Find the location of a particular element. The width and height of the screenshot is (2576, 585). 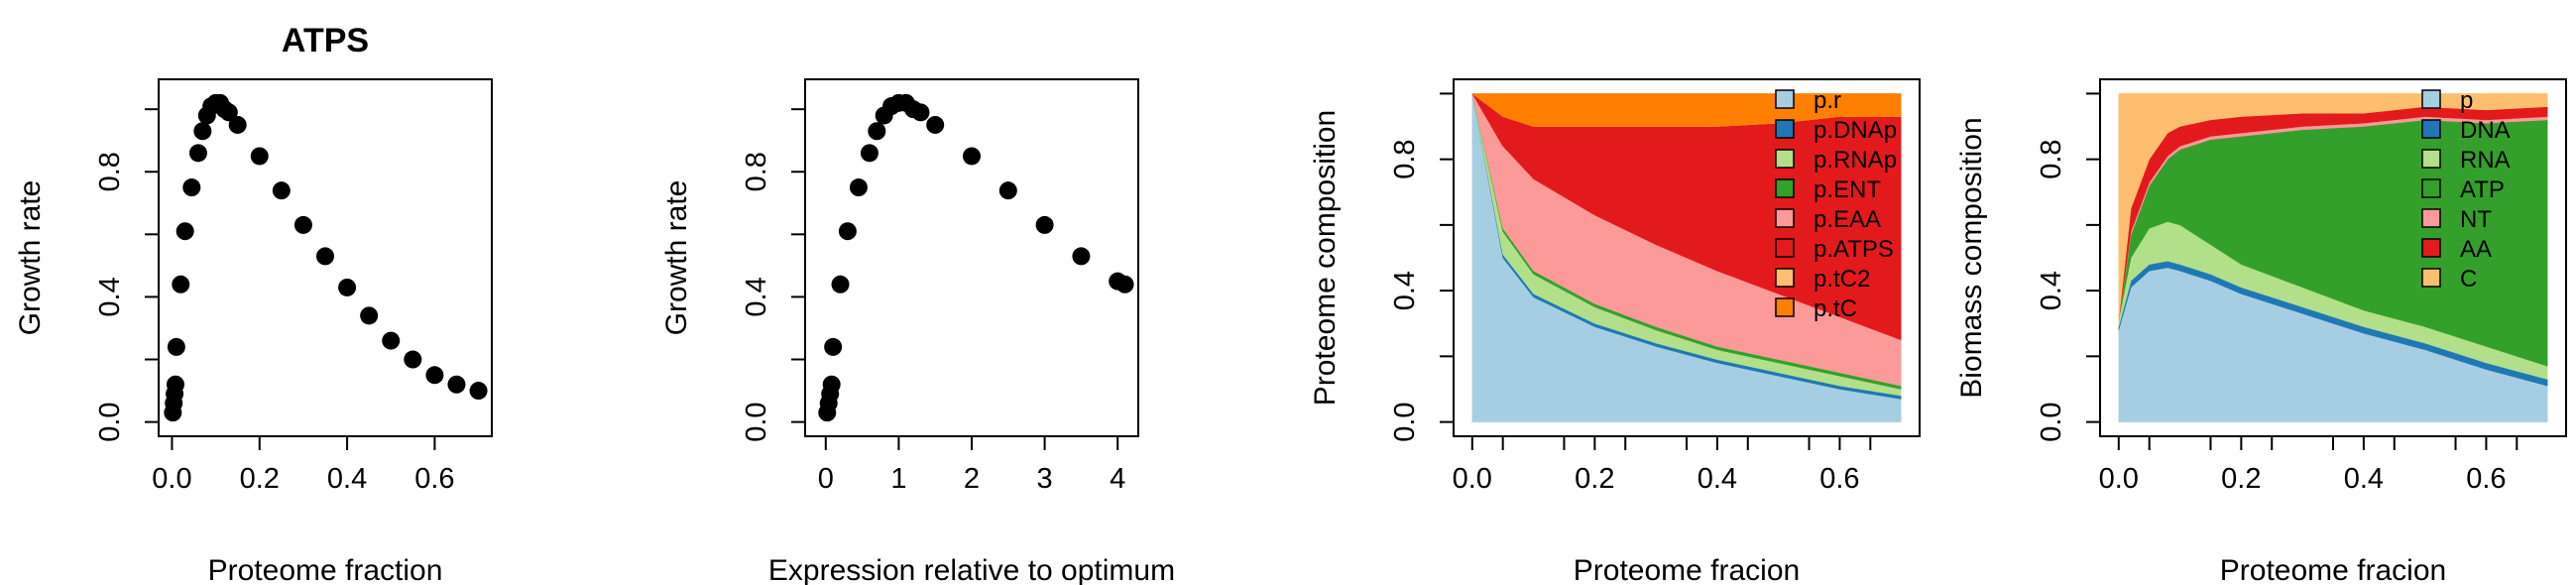

area-C is located at coordinates (2333, 206).